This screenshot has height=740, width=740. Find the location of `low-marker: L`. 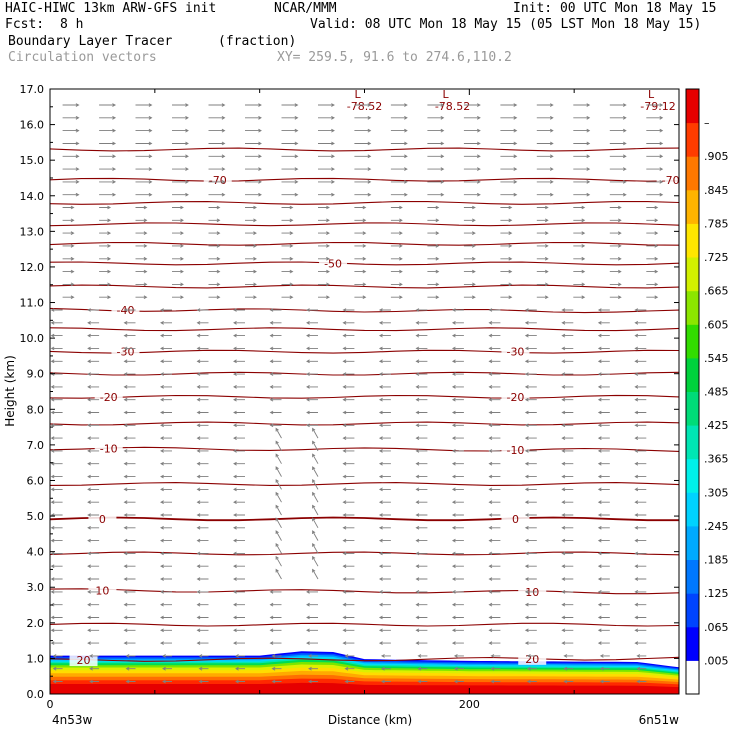

low-marker: L is located at coordinates (446, 94).